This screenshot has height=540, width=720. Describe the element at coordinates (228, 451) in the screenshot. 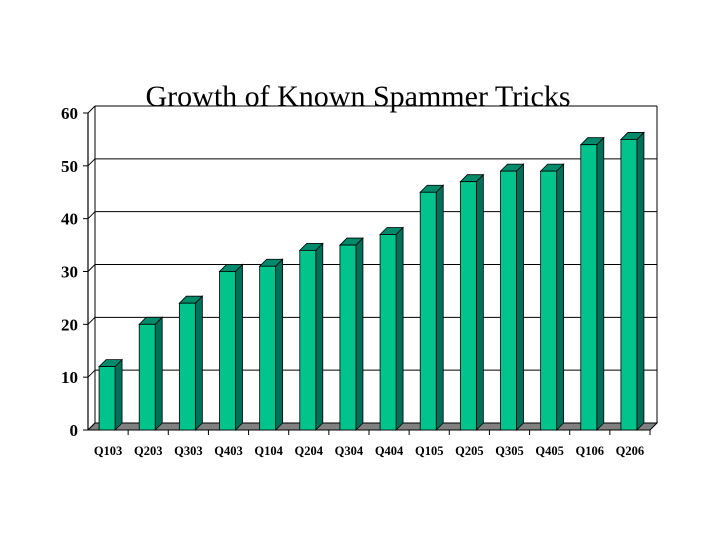

I see `x-tick-label: Q403` at that location.